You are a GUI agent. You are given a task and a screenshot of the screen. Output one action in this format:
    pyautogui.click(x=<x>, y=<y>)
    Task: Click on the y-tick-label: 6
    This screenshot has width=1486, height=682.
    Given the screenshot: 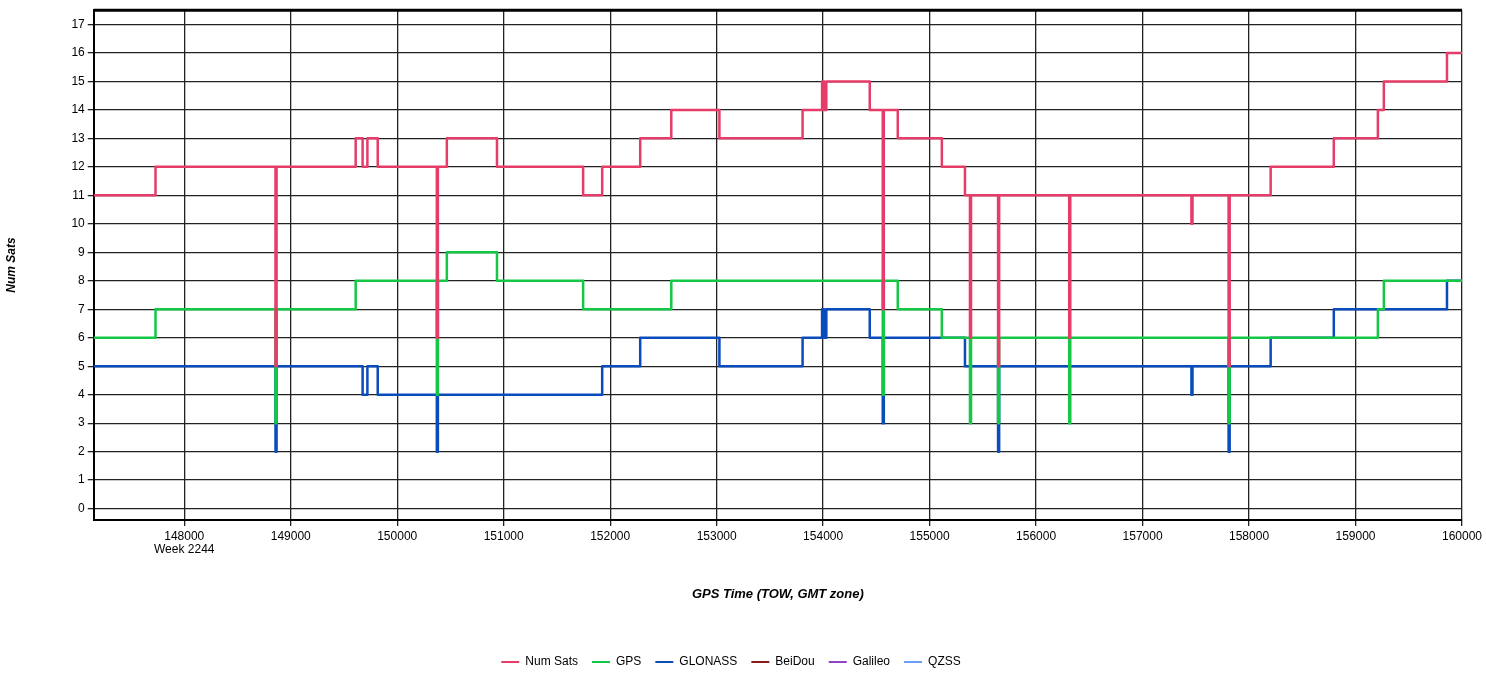 What is the action you would take?
    pyautogui.click(x=82, y=337)
    